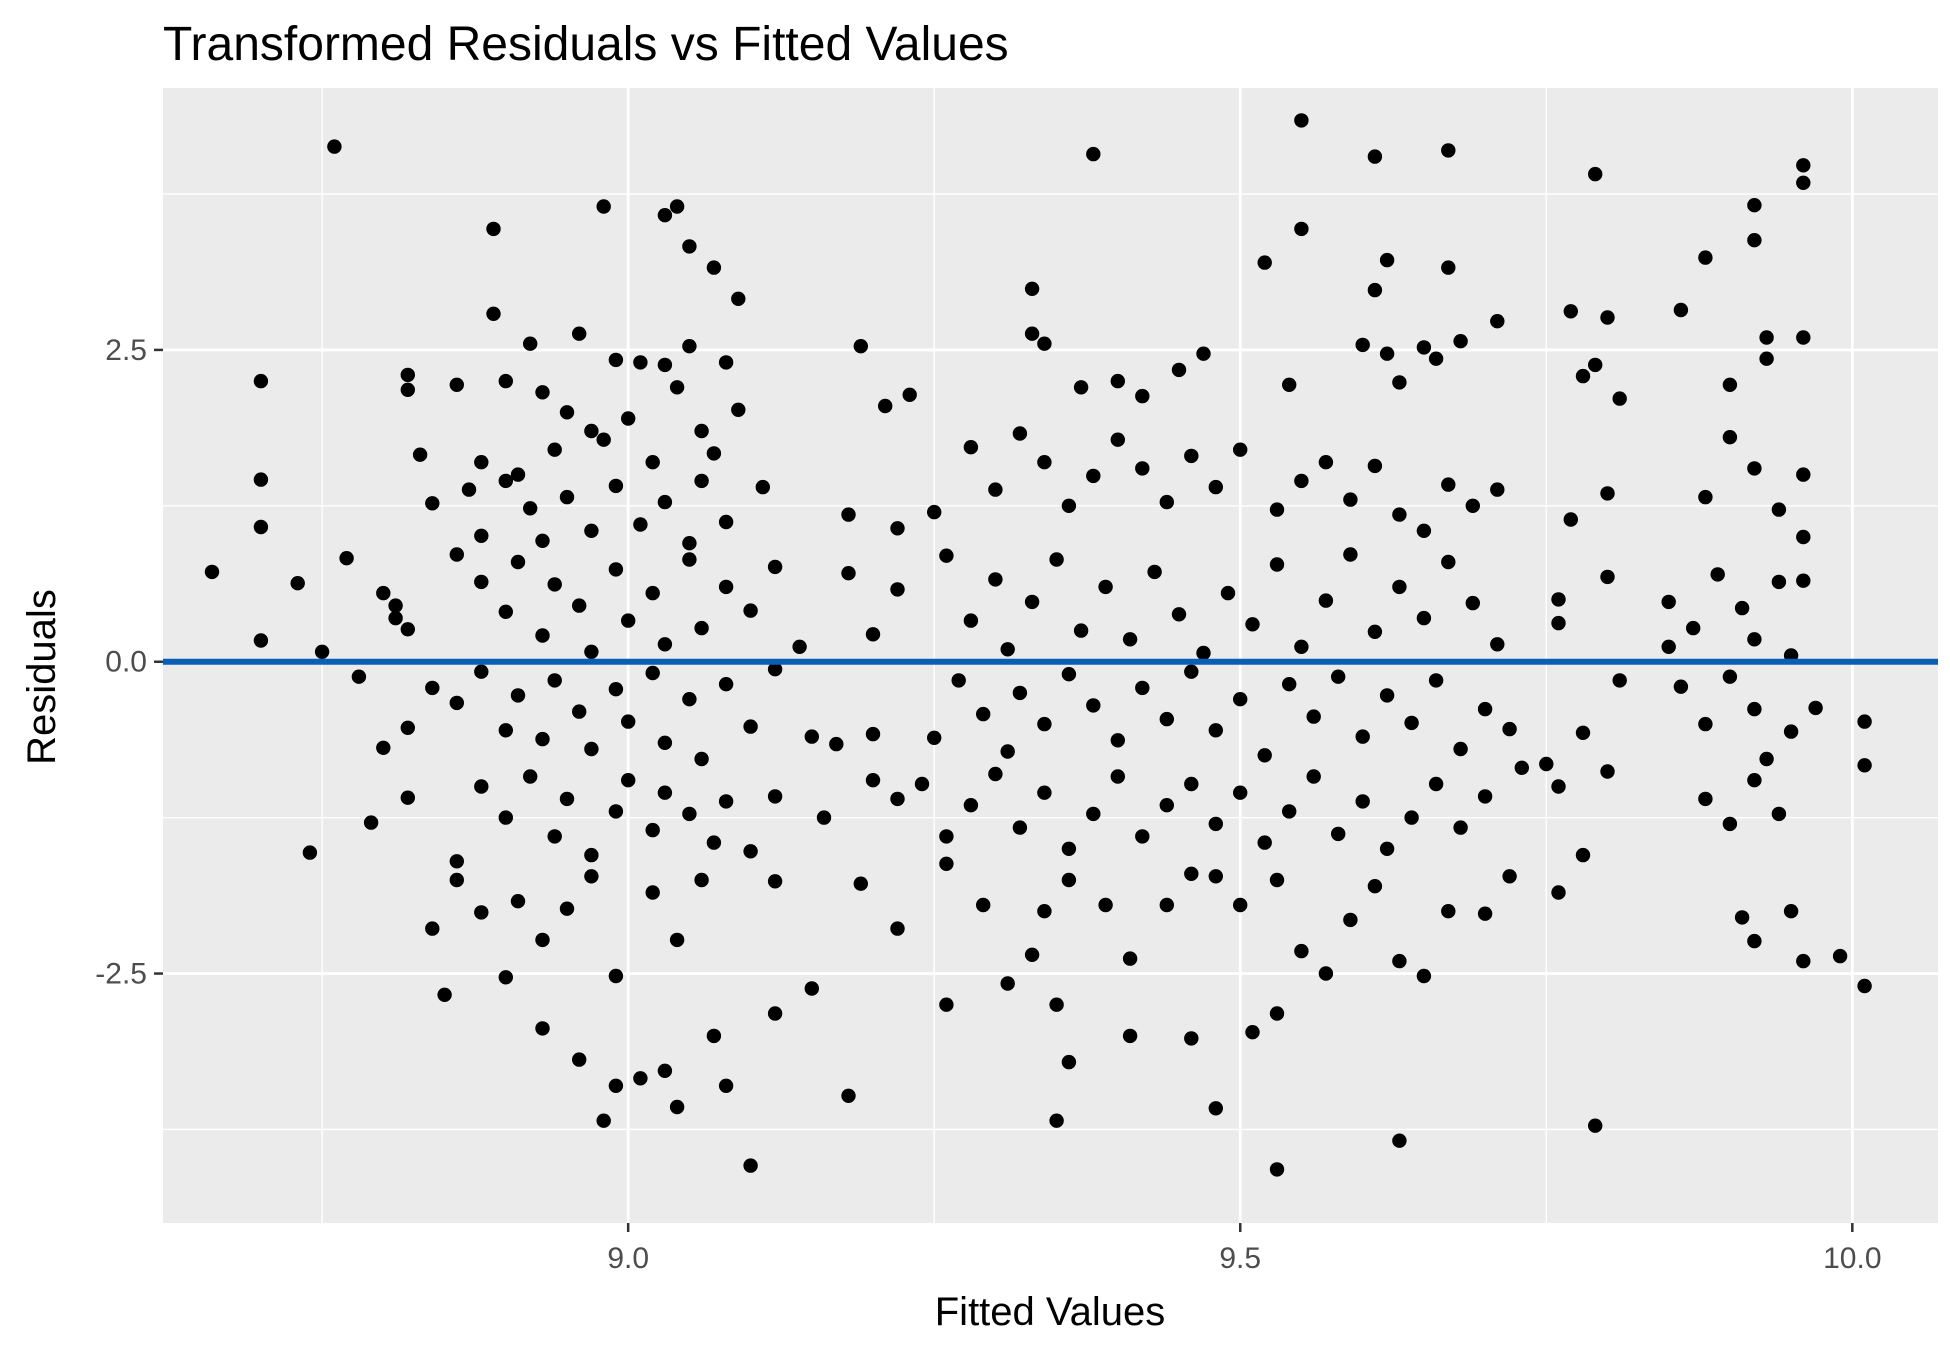 The height and width of the screenshot is (1354, 1950). What do you see at coordinates (121, 974) in the screenshot?
I see `y-tick-label: -2.5` at bounding box center [121, 974].